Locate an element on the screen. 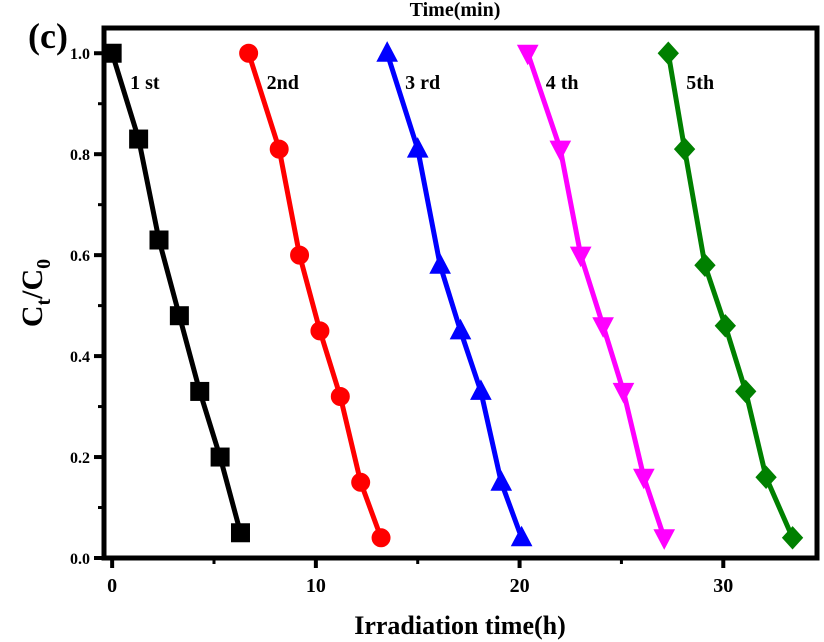  series-label: 1 st is located at coordinates (145, 83).